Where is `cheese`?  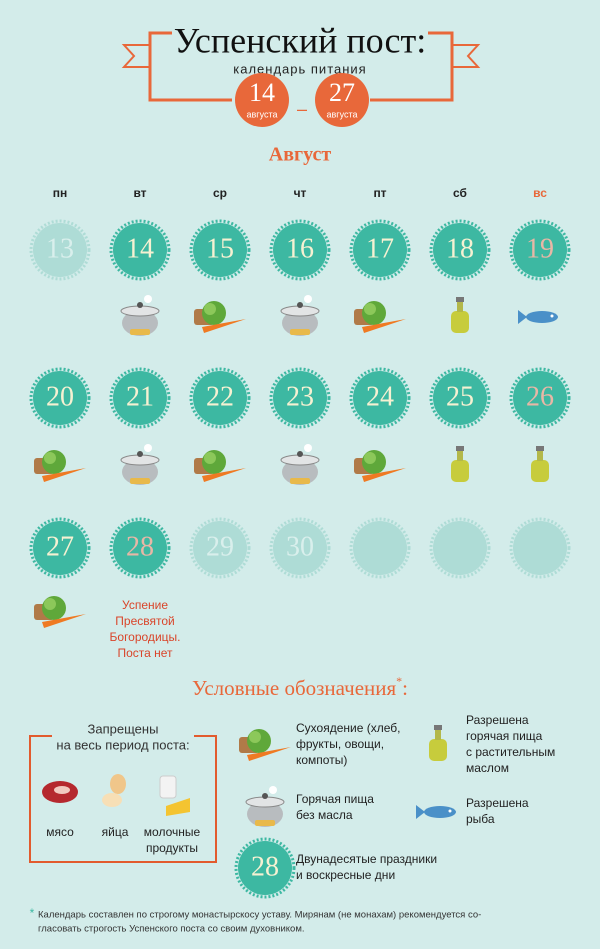
cheese is located at coordinates (178, 807).